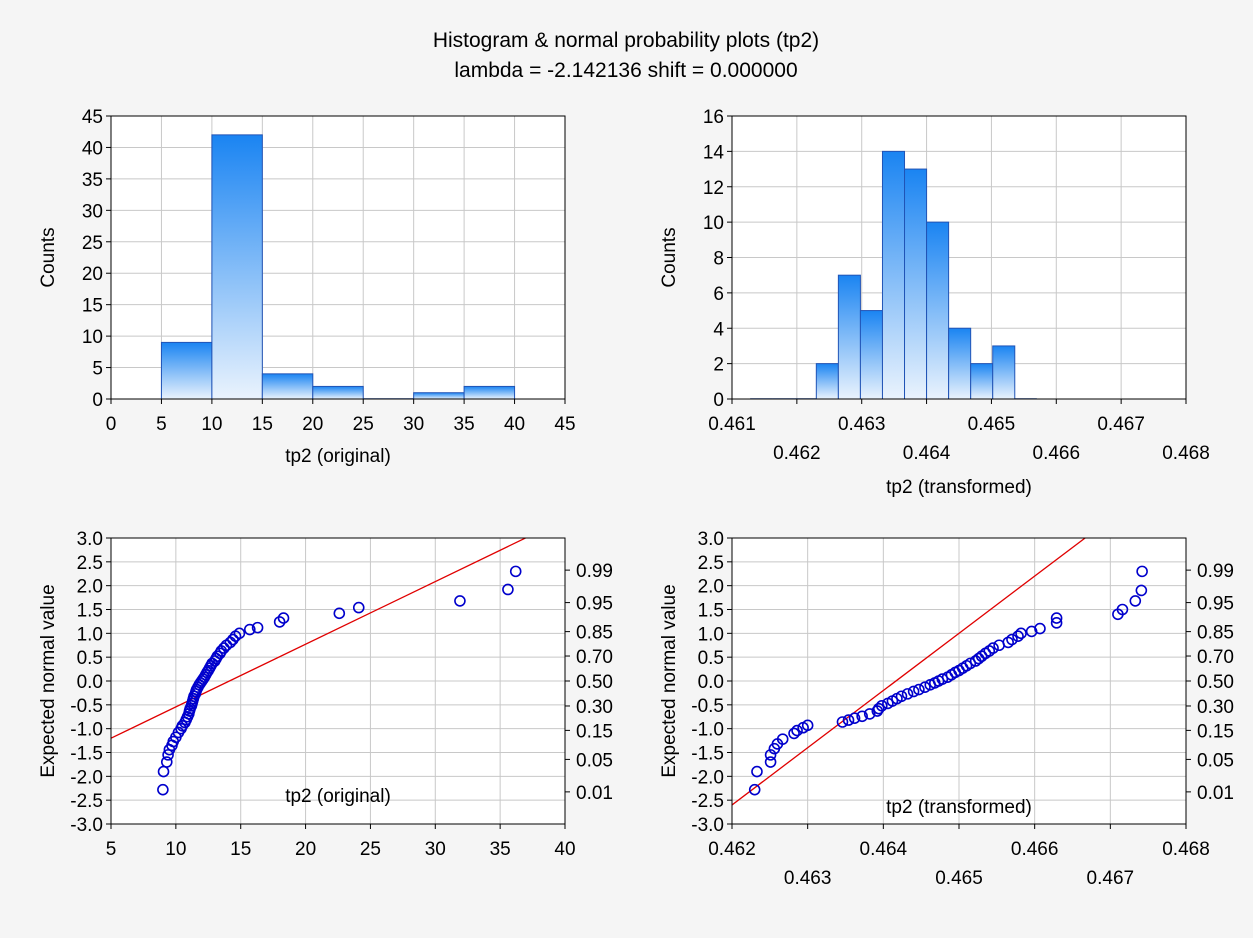 This screenshot has height=938, width=1253. Describe the element at coordinates (111, 424) in the screenshot. I see `x-tick-label: 0` at that location.